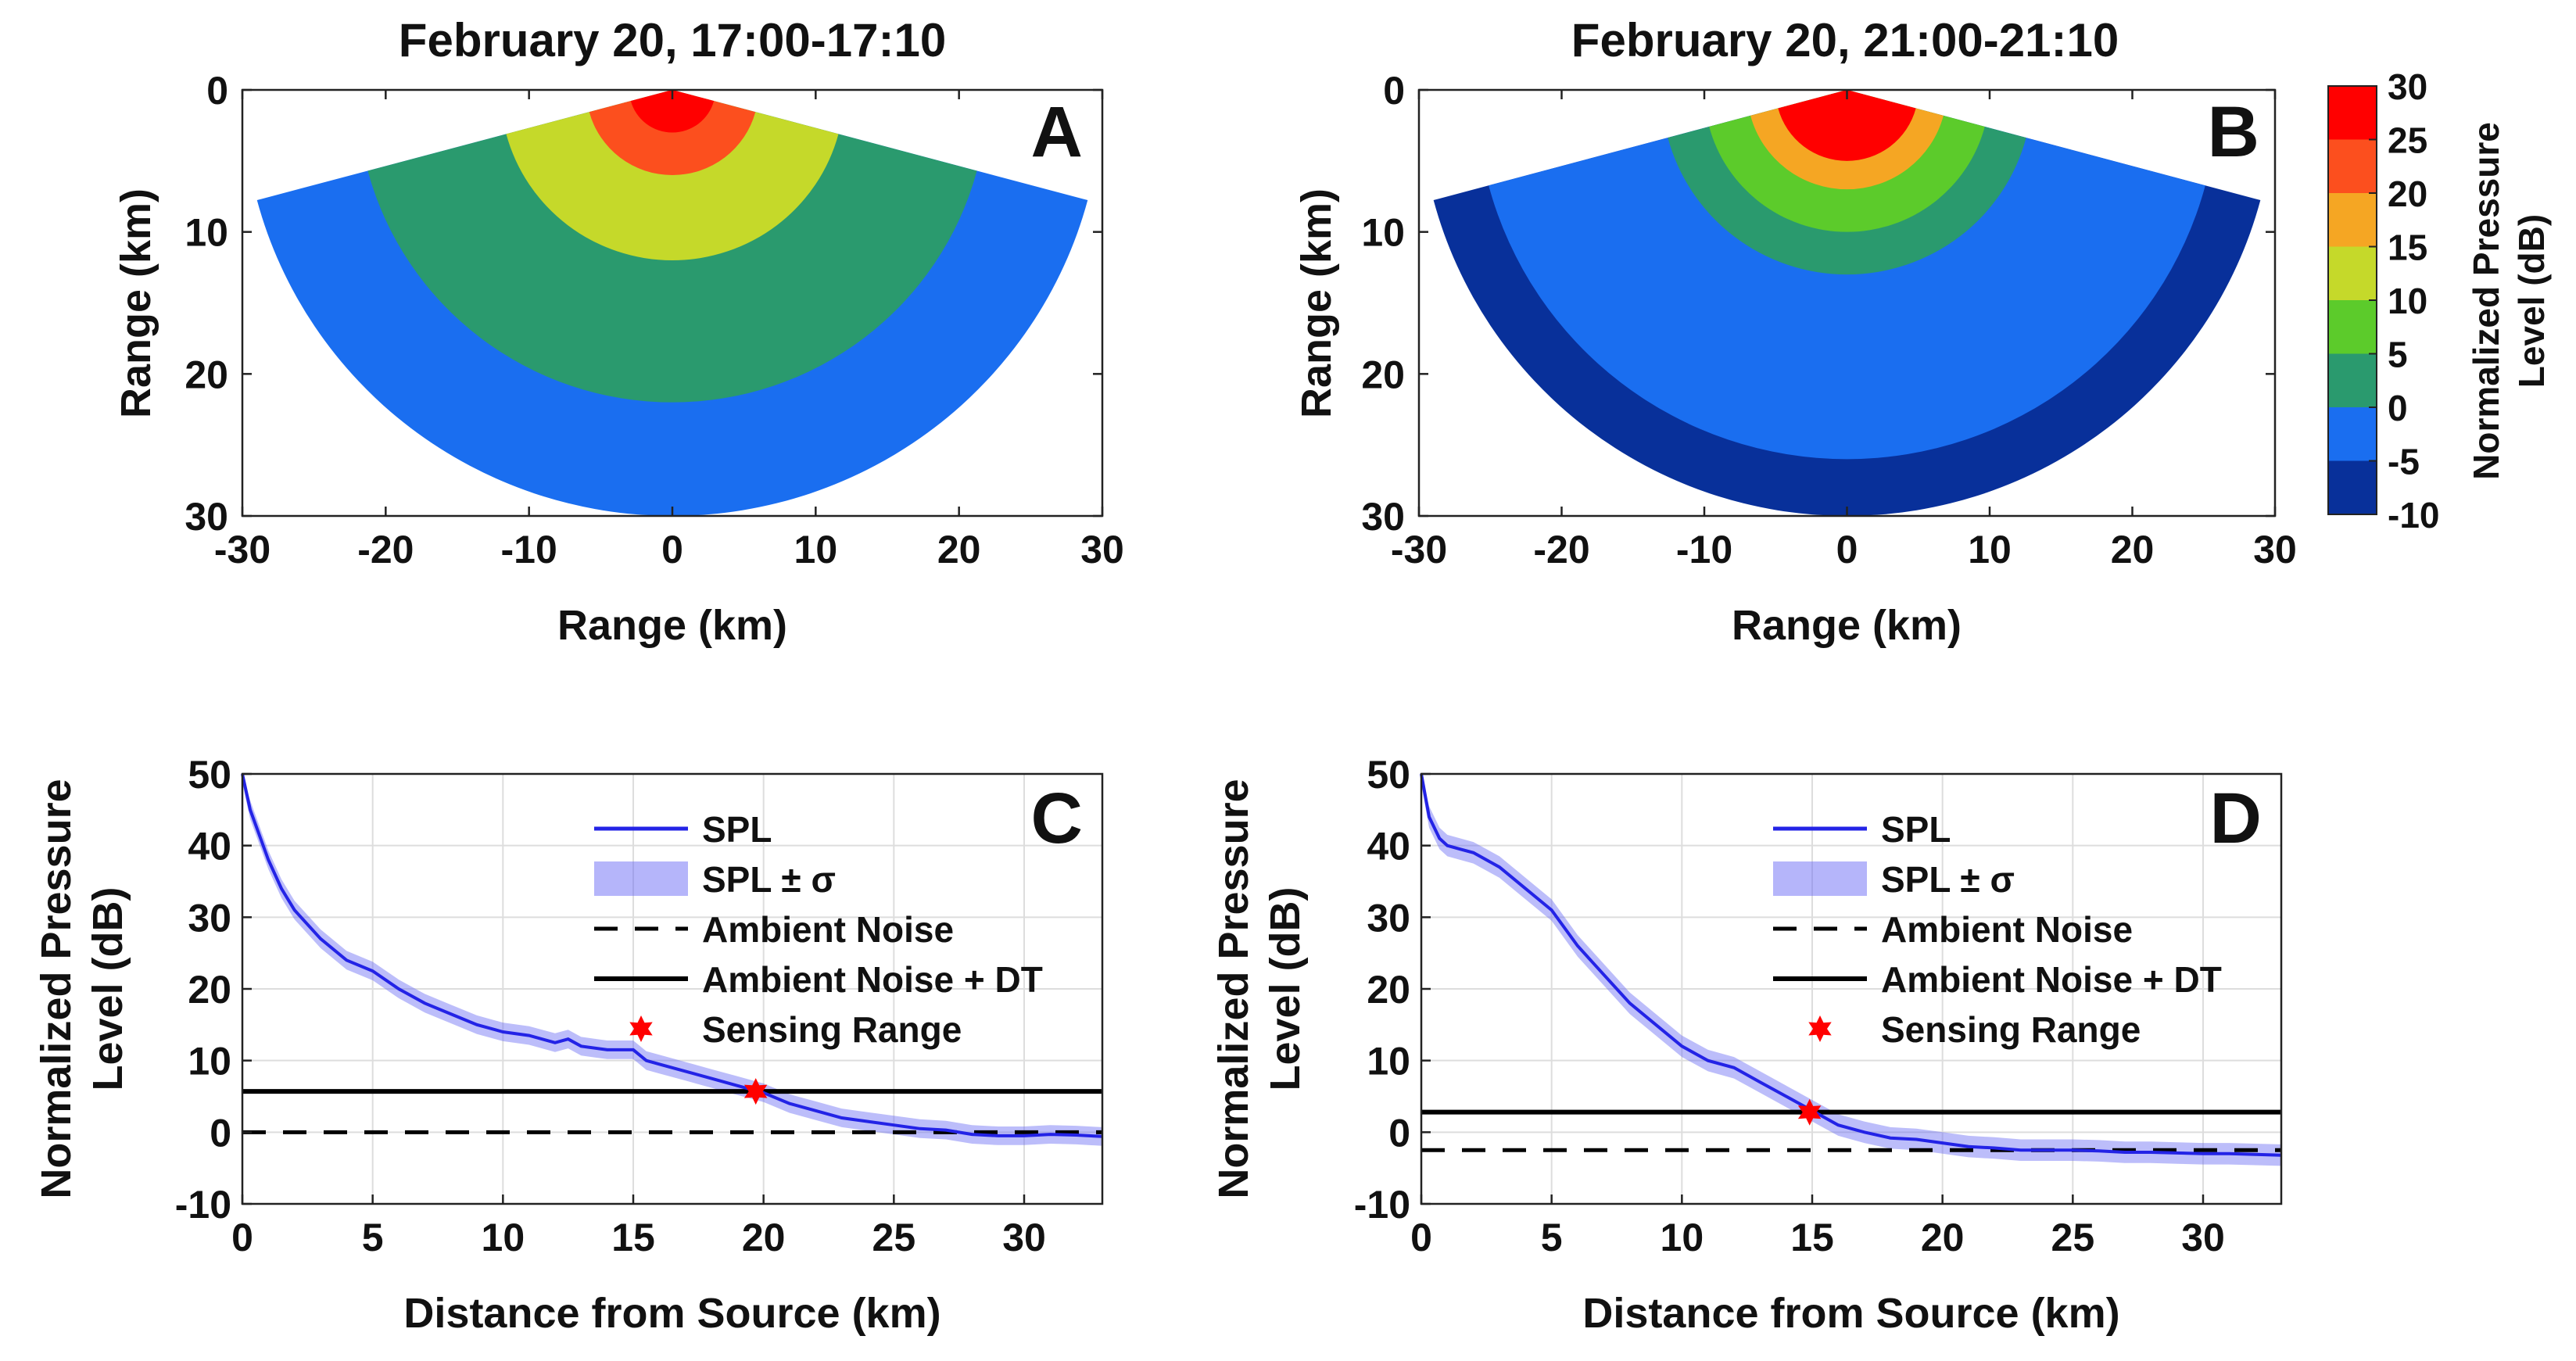 The image size is (2576, 1361). I want to click on colorbar-label-line2: Level (dB), so click(2531, 301).